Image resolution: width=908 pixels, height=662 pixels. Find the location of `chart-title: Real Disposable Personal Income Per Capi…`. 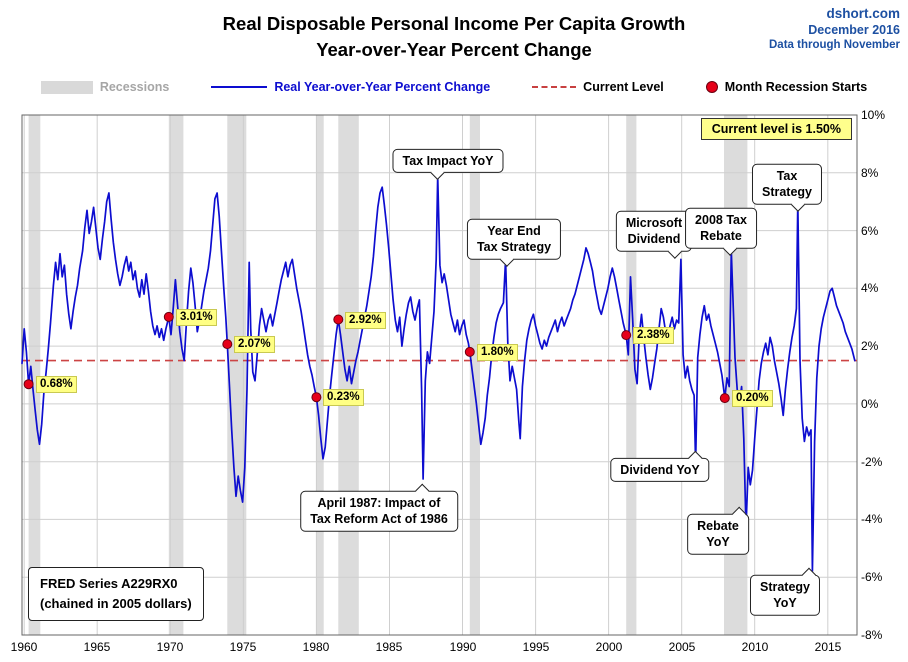

chart-title: Real Disposable Personal Income Per Capi… is located at coordinates (454, 37).